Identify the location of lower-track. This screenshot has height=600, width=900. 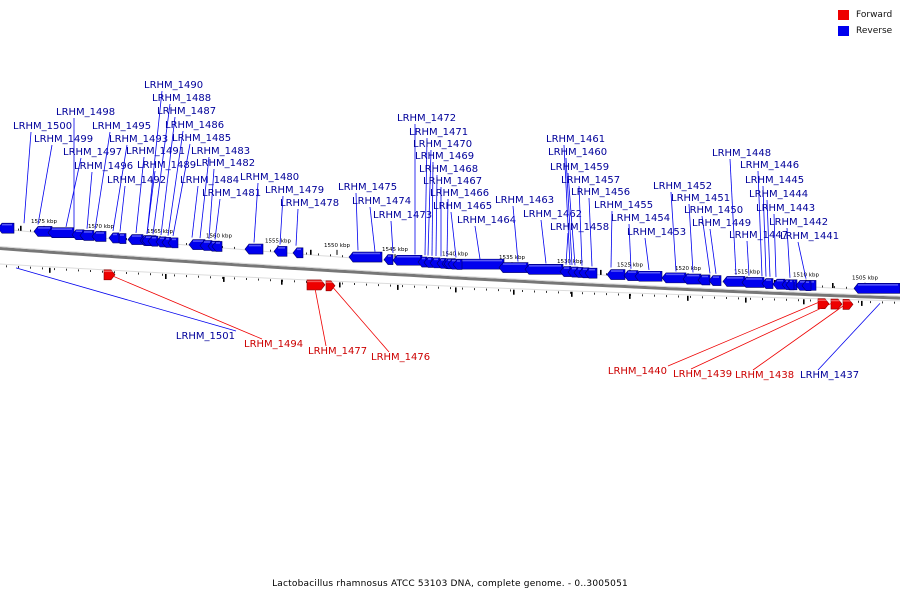
(450, 282).